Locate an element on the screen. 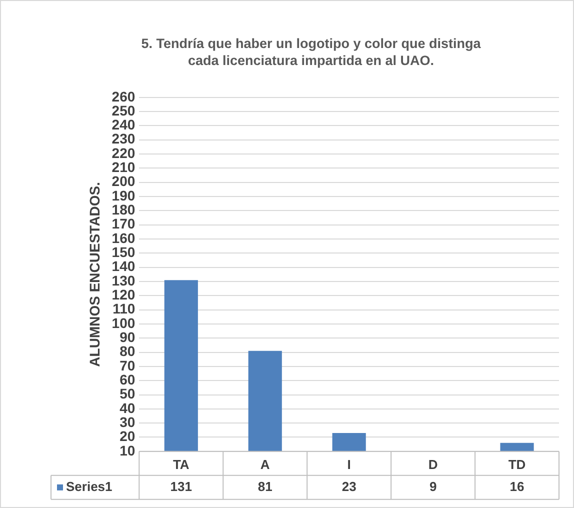 Image resolution: width=574 pixels, height=508 pixels. data-label: 16 is located at coordinates (517, 486).